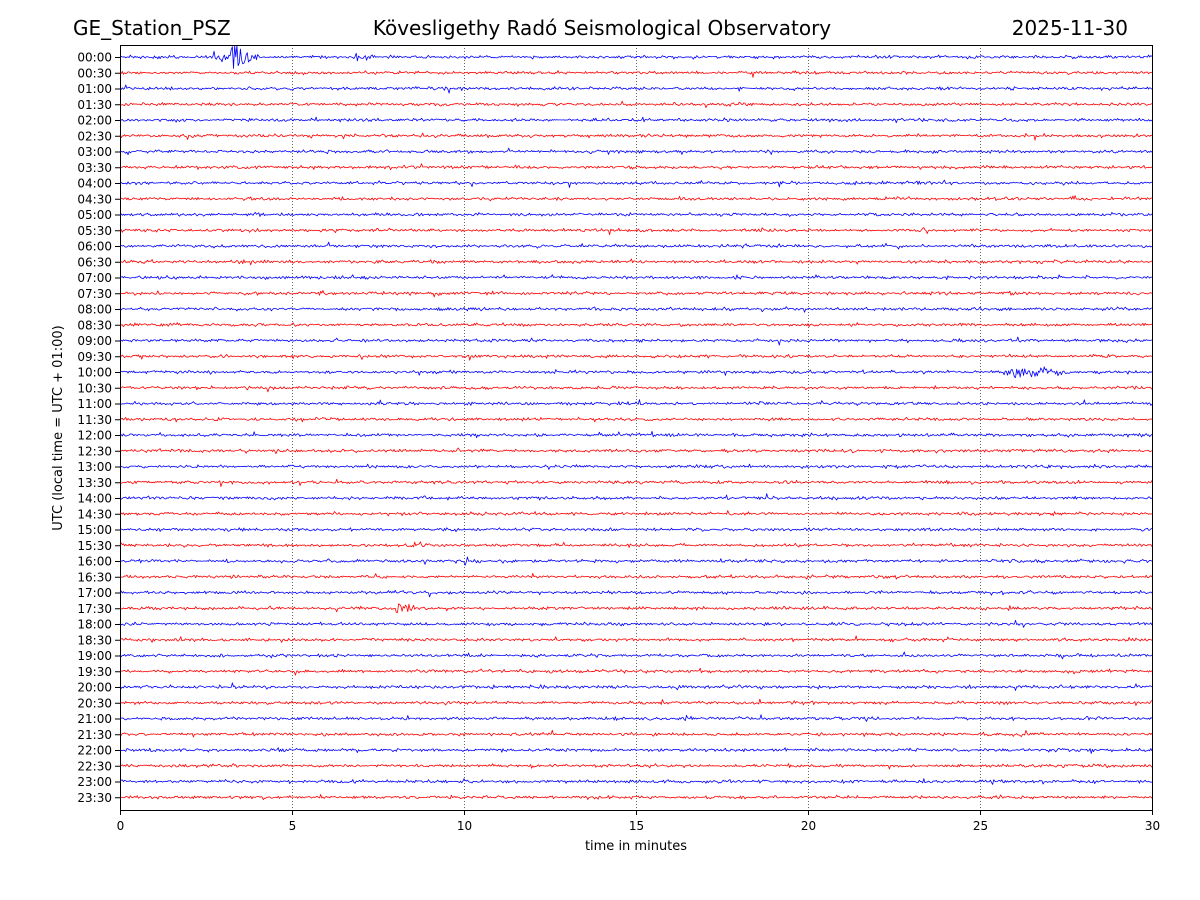 This screenshot has width=1200, height=900. Describe the element at coordinates (94, 168) in the screenshot. I see `y-tick-label-0330: 03:30` at that location.